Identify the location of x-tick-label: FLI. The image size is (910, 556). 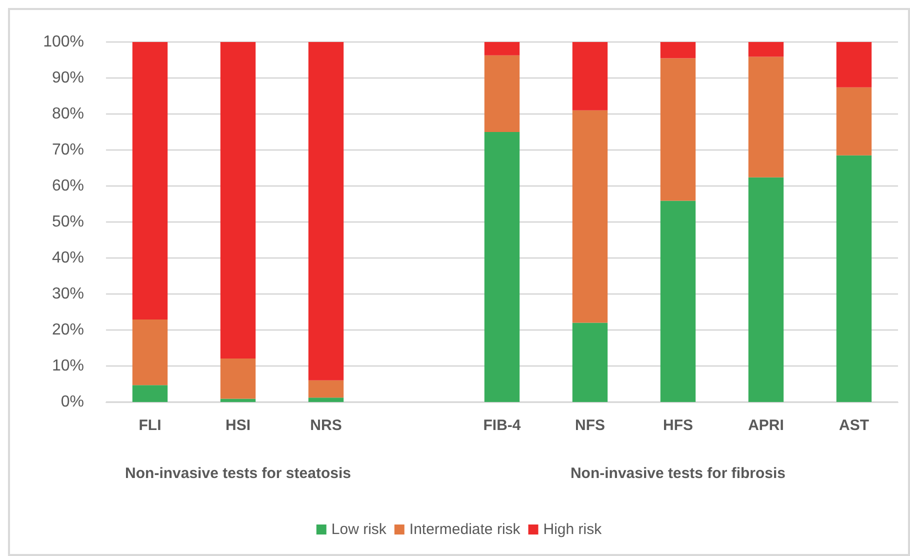
(150, 425).